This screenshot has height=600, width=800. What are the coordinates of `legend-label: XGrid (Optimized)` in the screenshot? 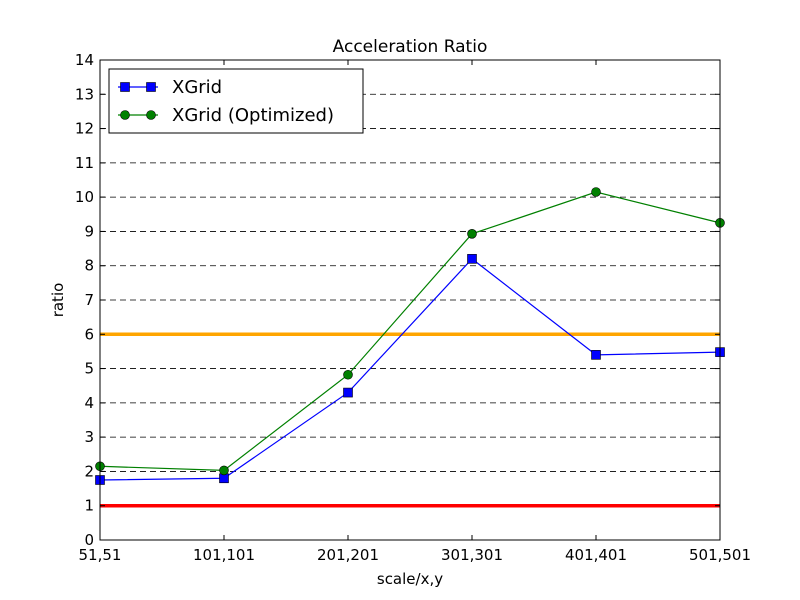 It's located at (253, 115).